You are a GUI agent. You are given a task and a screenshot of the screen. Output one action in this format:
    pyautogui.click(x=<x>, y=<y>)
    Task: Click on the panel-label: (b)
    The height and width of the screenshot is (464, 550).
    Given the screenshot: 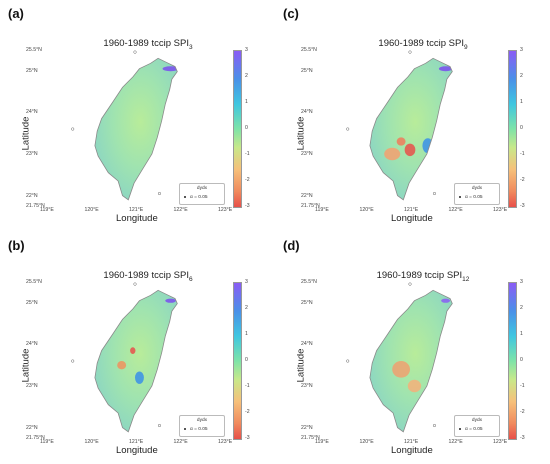 What is the action you would take?
    pyautogui.click(x=16, y=245)
    